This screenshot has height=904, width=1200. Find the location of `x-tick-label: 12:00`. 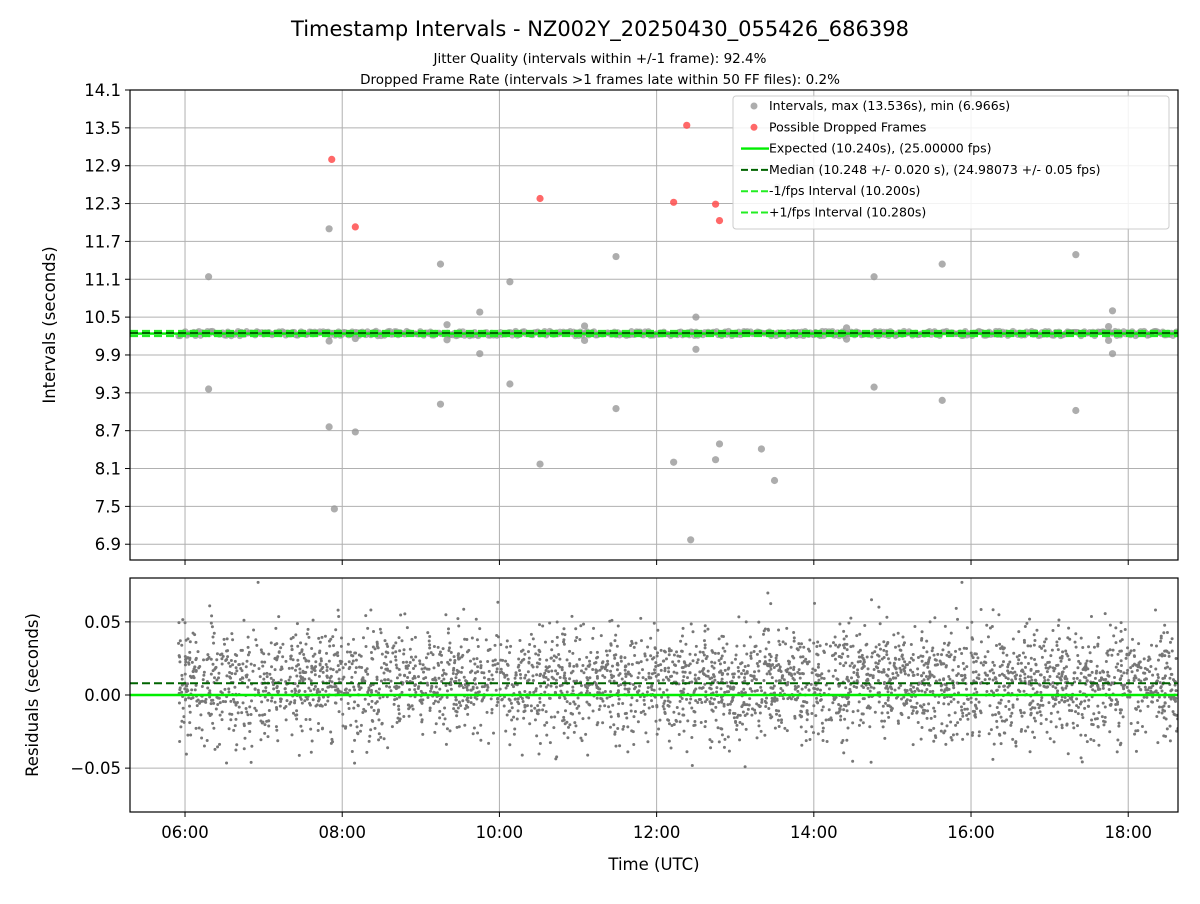

x-tick-label: 12:00 is located at coordinates (657, 832).